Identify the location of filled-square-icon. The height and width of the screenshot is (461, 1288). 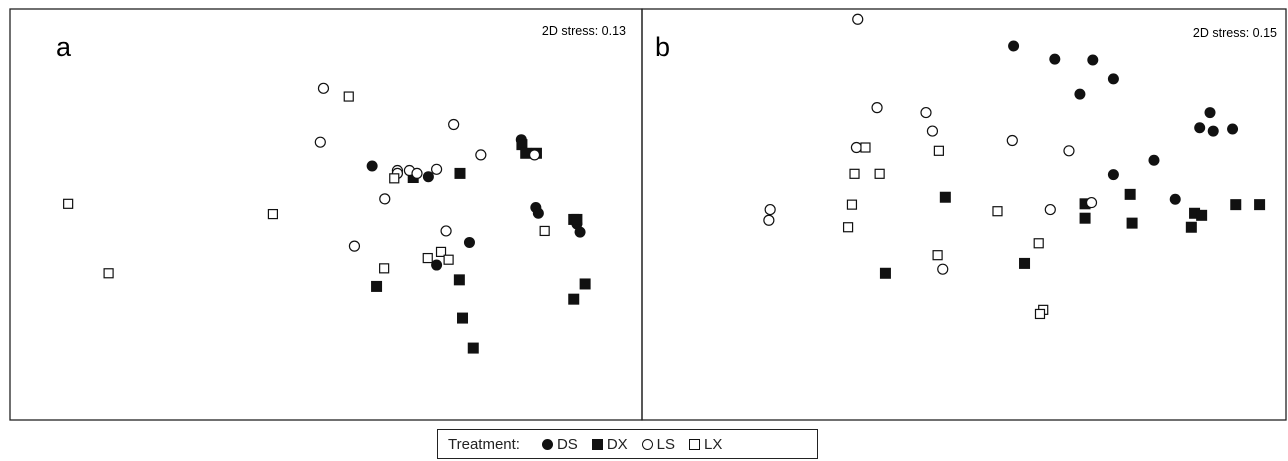
(597, 444).